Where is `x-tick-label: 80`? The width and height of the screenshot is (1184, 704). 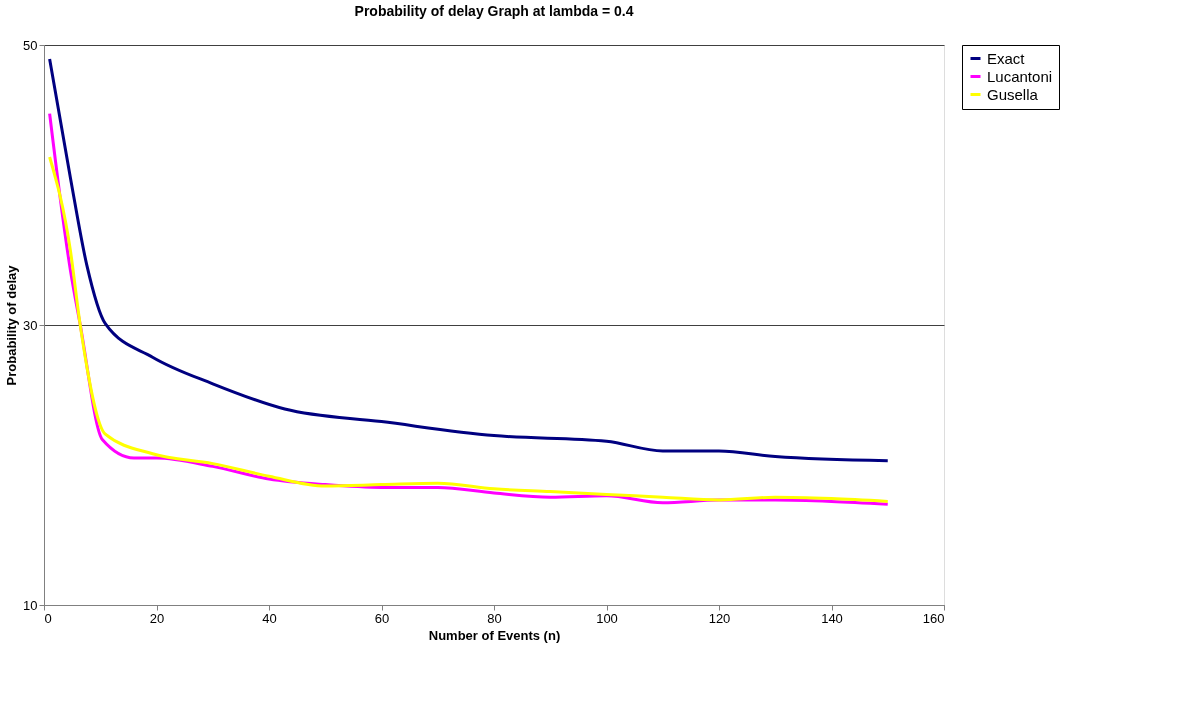
x-tick-label: 80 is located at coordinates (494, 618).